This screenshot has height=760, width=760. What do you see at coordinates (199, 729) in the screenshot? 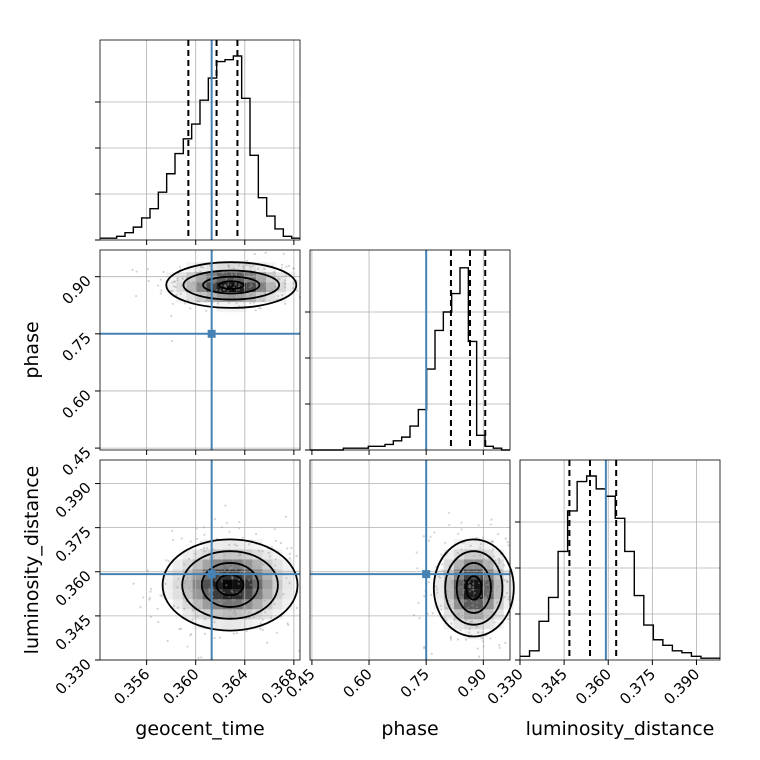
I see `x-axis-label-geocent-time: geocent_time` at bounding box center [199, 729].